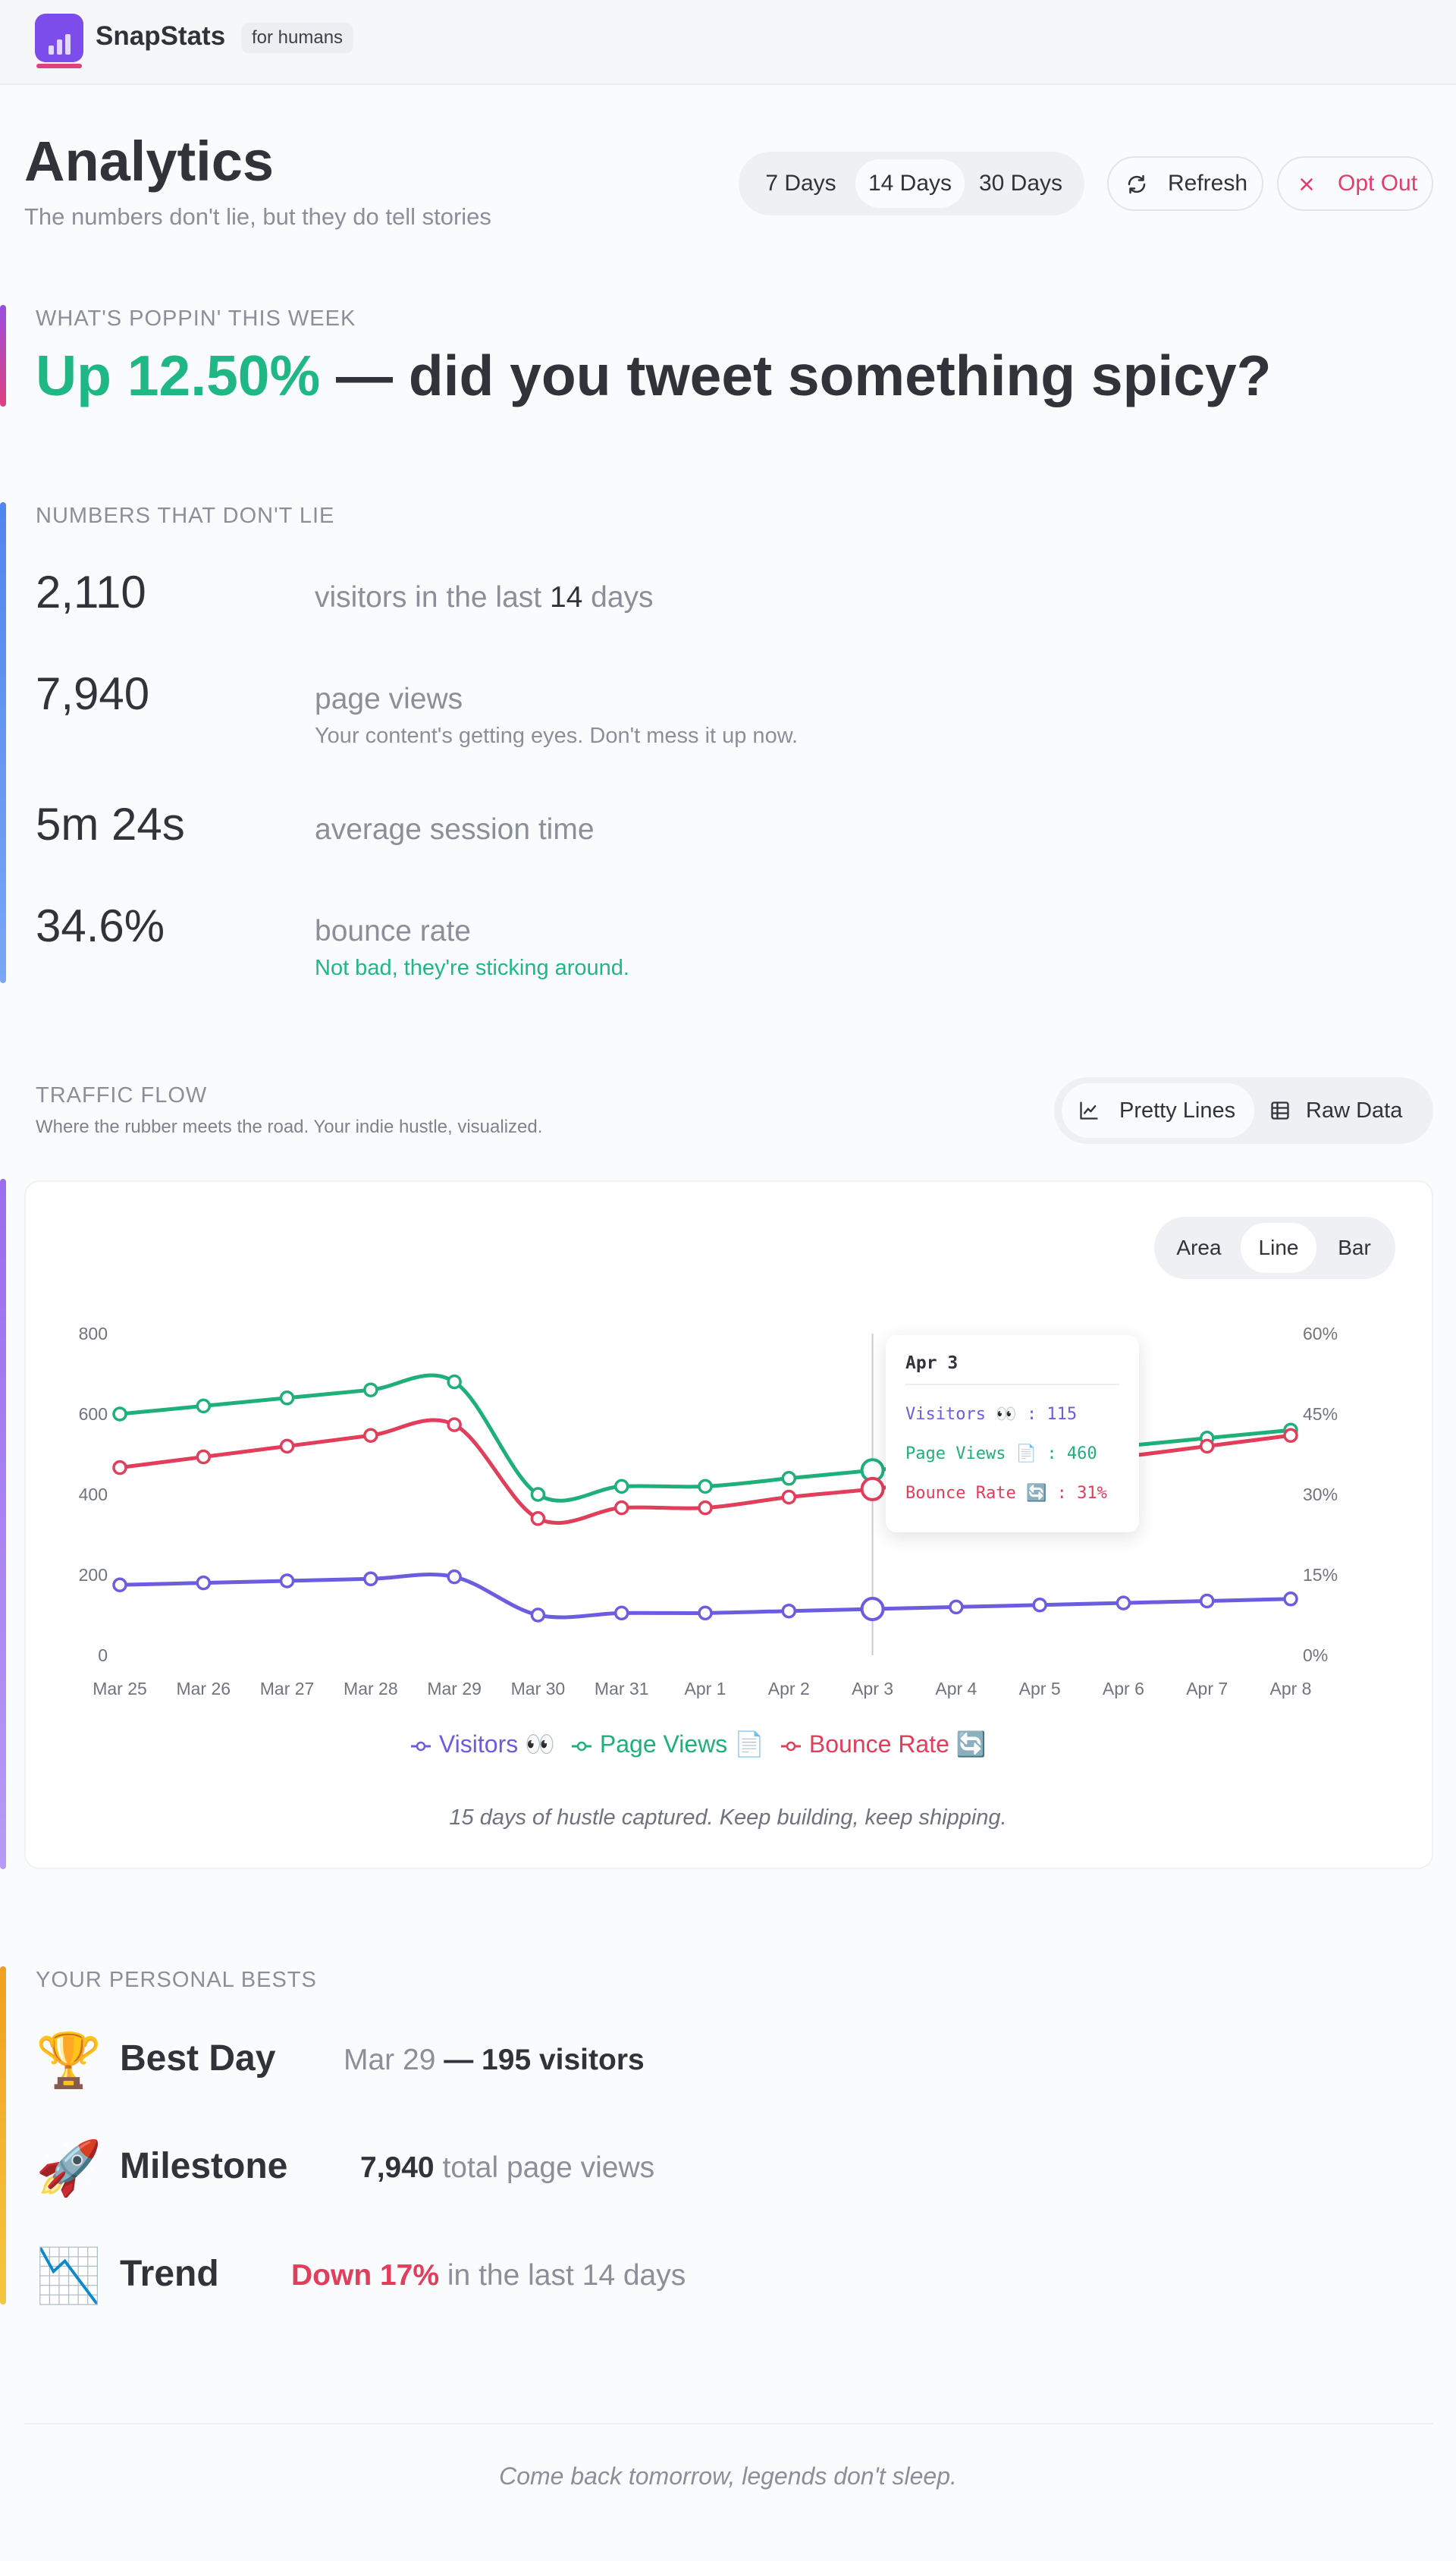 The image size is (1456, 2561). What do you see at coordinates (93, 1494) in the screenshot?
I see `y-left-tick-label: 400` at bounding box center [93, 1494].